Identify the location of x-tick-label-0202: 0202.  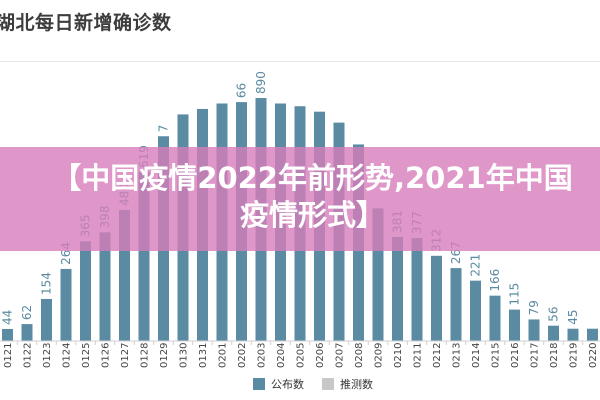
(242, 355).